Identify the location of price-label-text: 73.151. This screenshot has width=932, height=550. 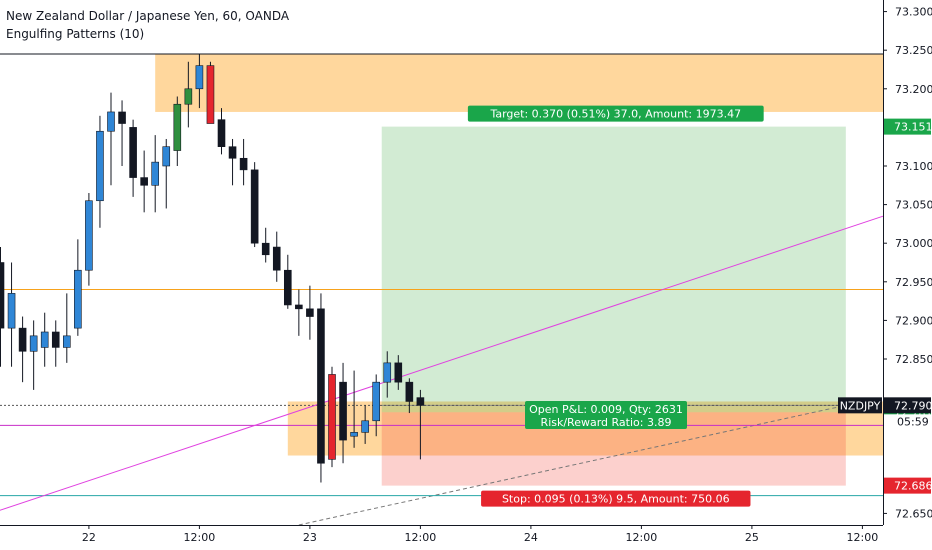
(913, 127).